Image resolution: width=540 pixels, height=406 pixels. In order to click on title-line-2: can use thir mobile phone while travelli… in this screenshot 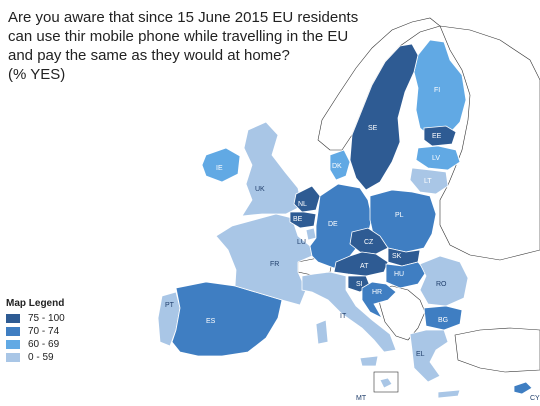, I will do `click(178, 36)`.